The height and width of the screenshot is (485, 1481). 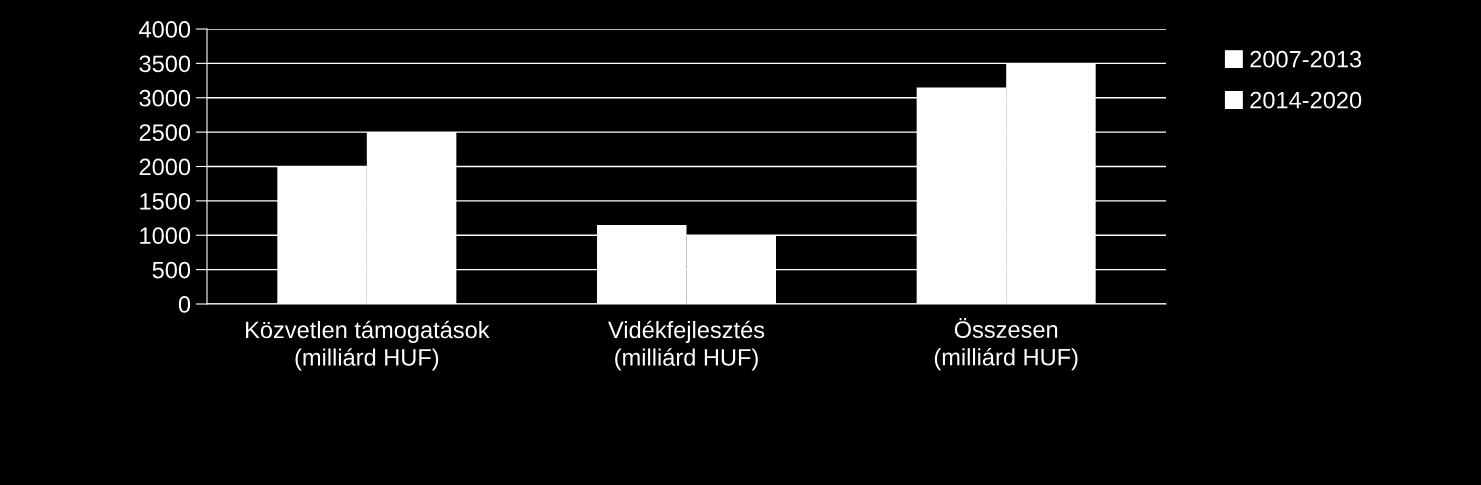 What do you see at coordinates (1006, 344) in the screenshot?
I see `x-tick-label: Összesen (milliárd HUF)` at bounding box center [1006, 344].